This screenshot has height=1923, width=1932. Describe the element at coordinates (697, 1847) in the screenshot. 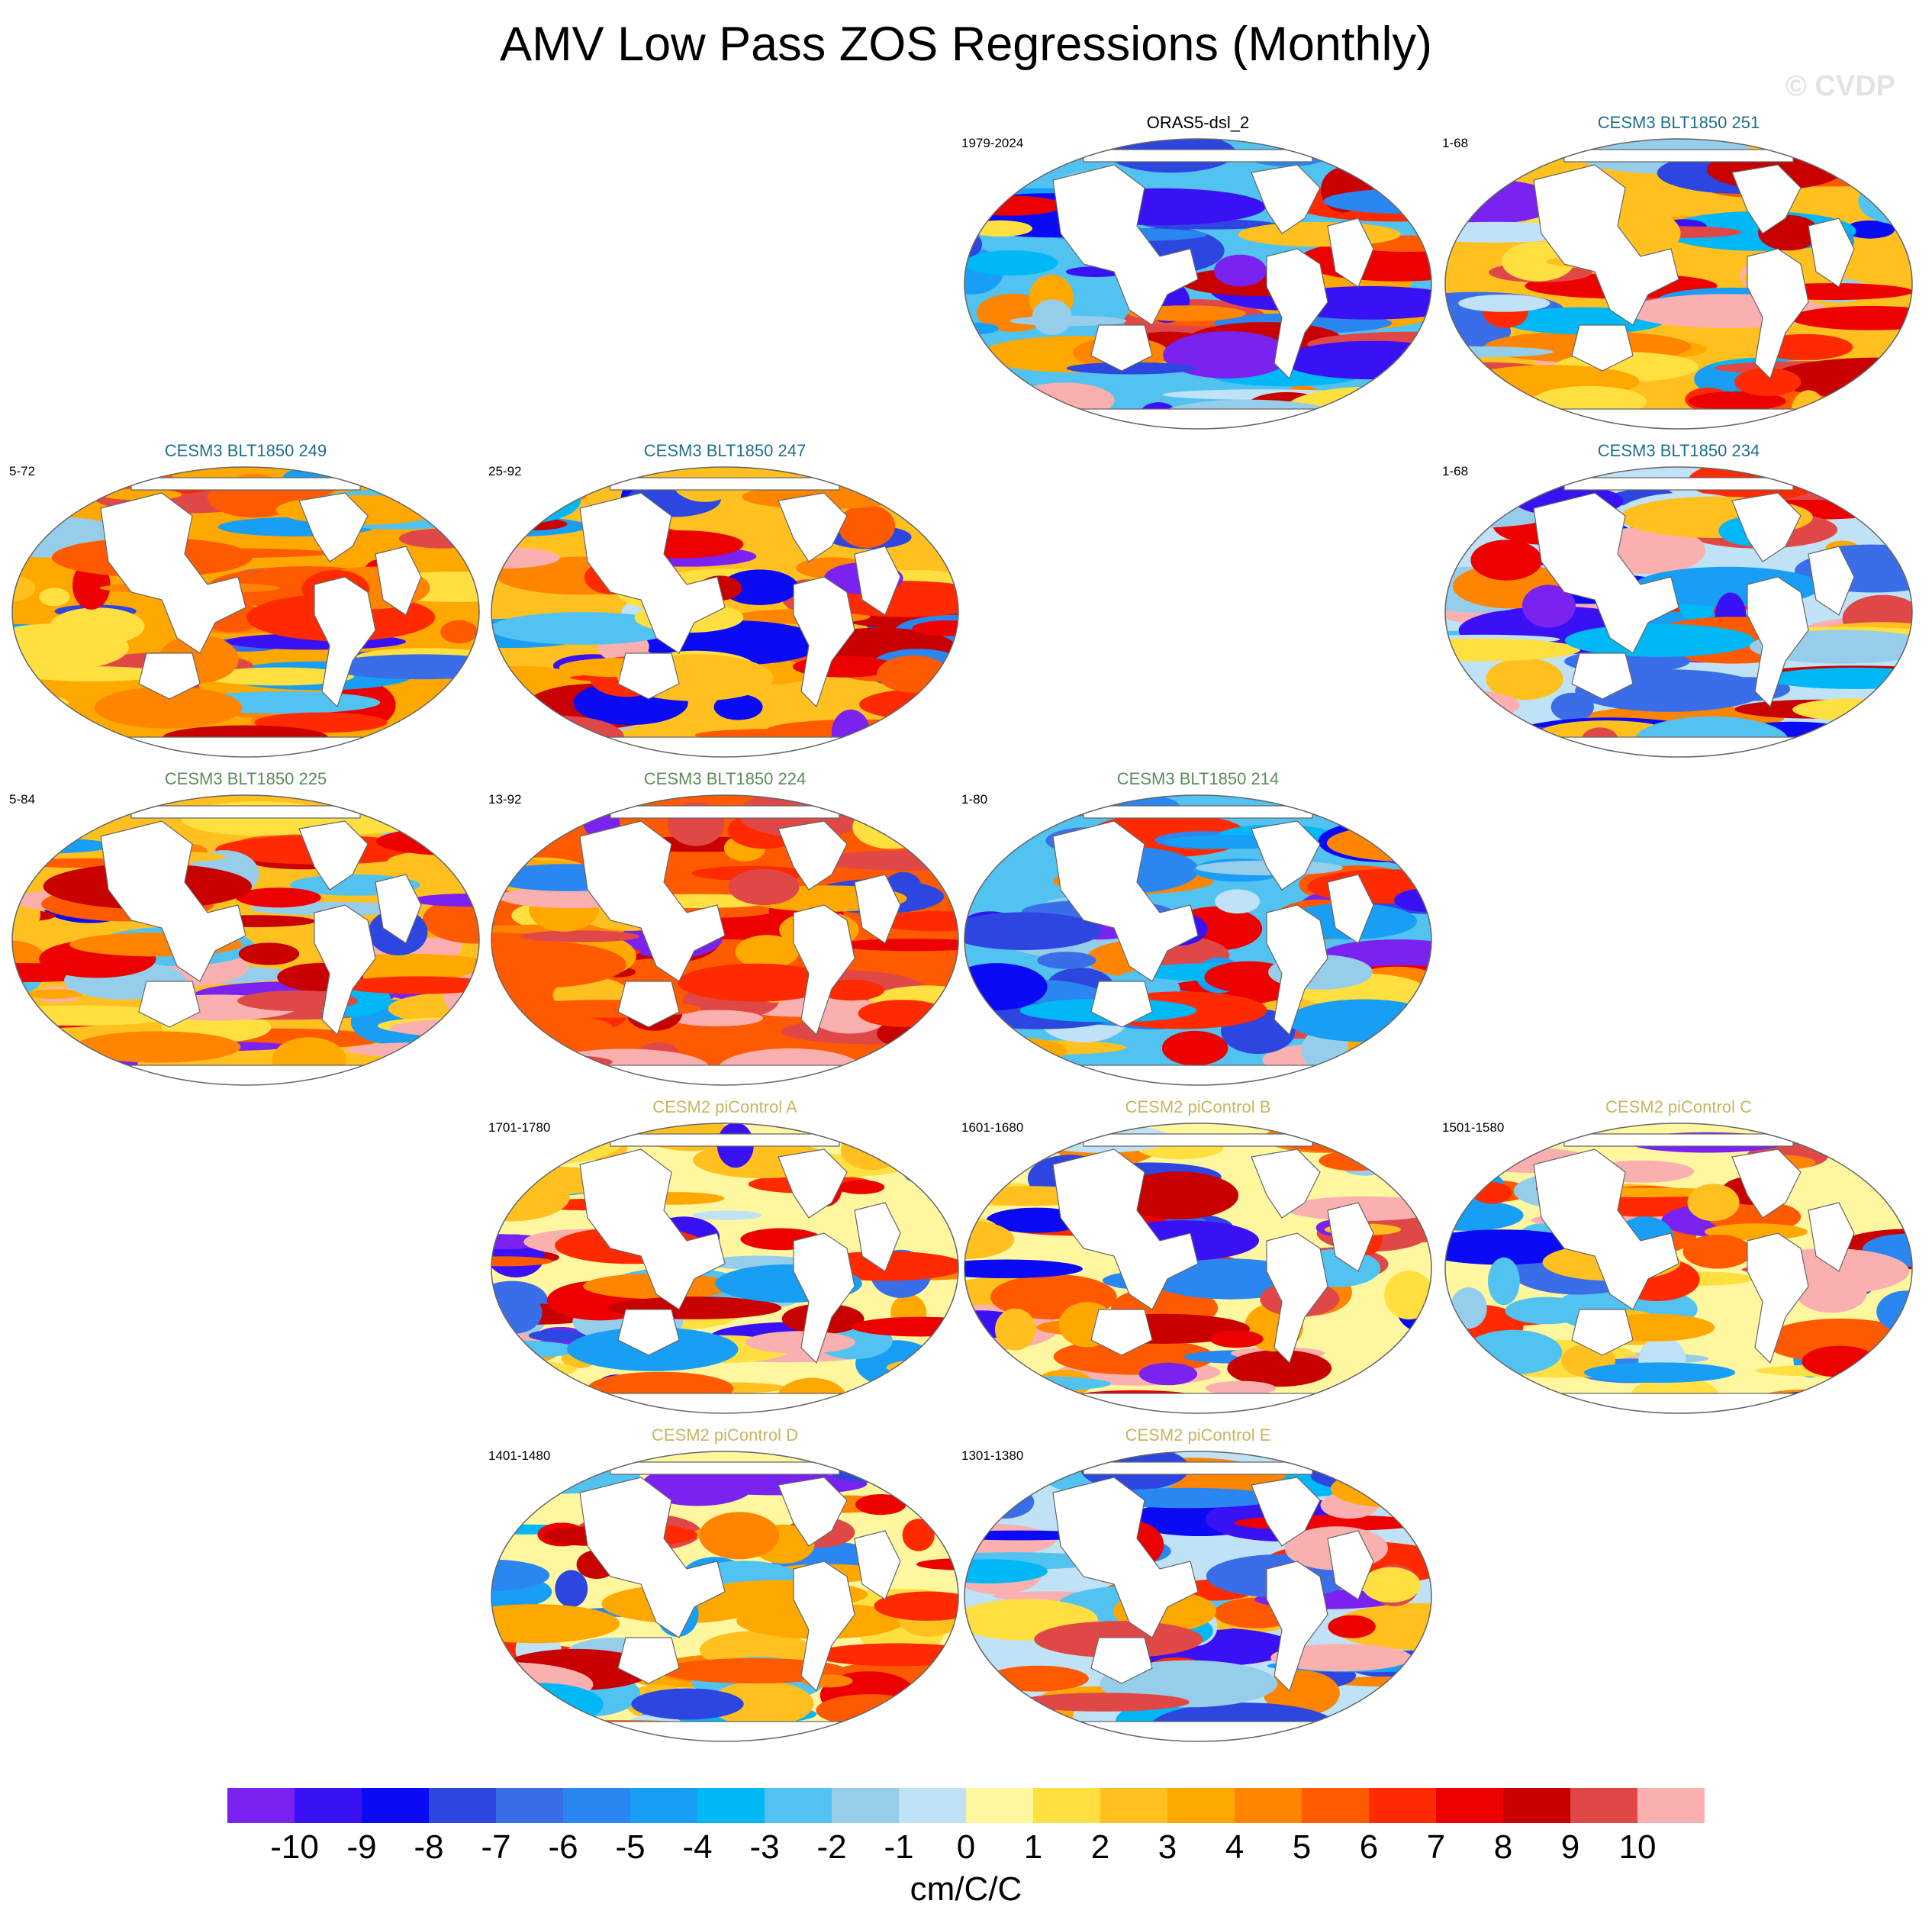

I see `colorbar-tick-label: -4` at that location.